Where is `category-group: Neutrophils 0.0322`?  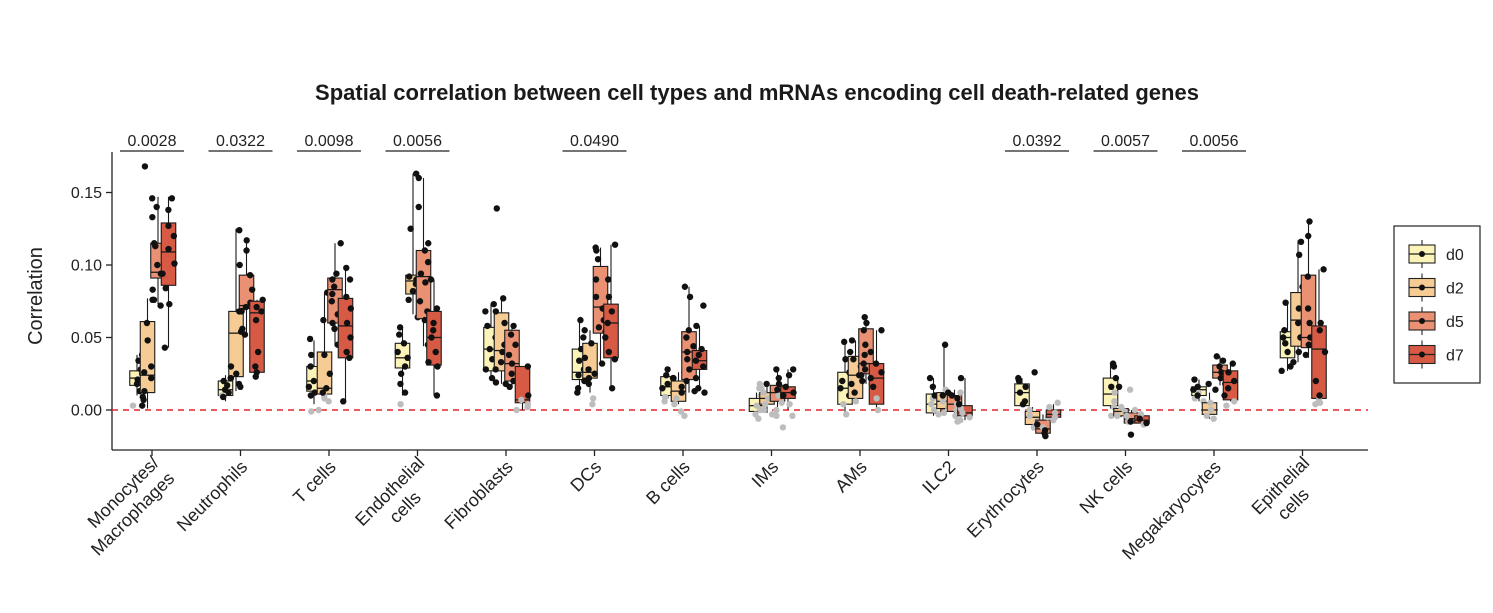 category-group: Neutrophils 0.0322 is located at coordinates (223, 334).